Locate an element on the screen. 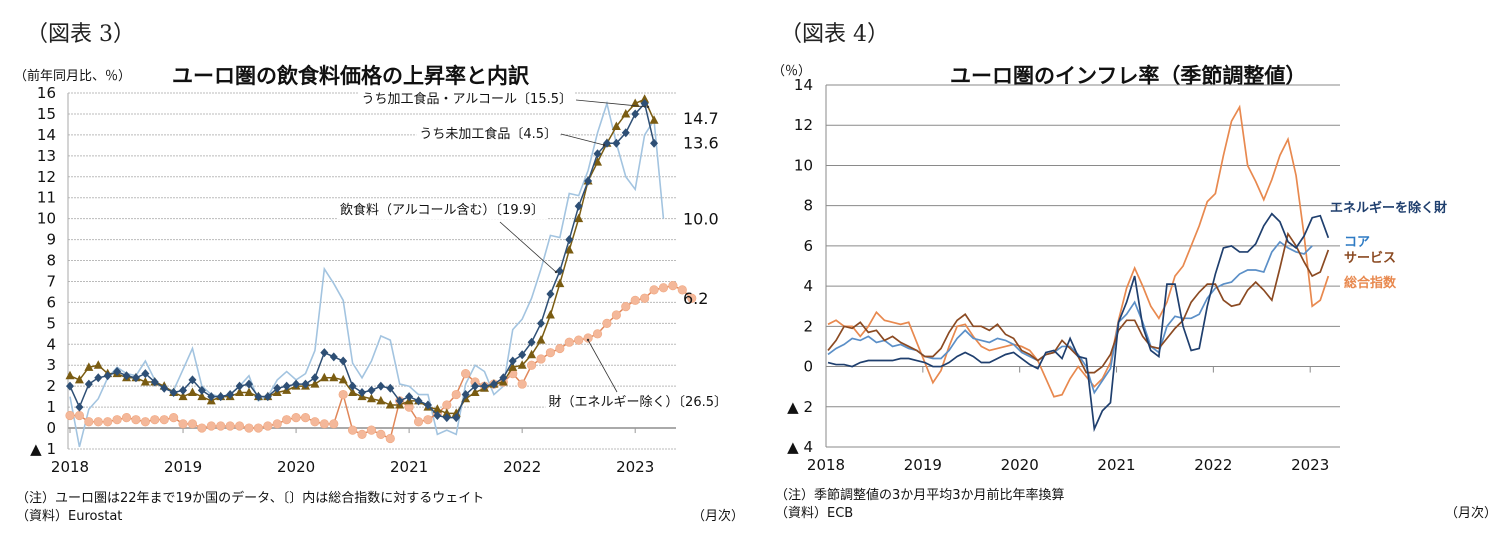  y-tick-label: 10 is located at coordinates (46, 219).